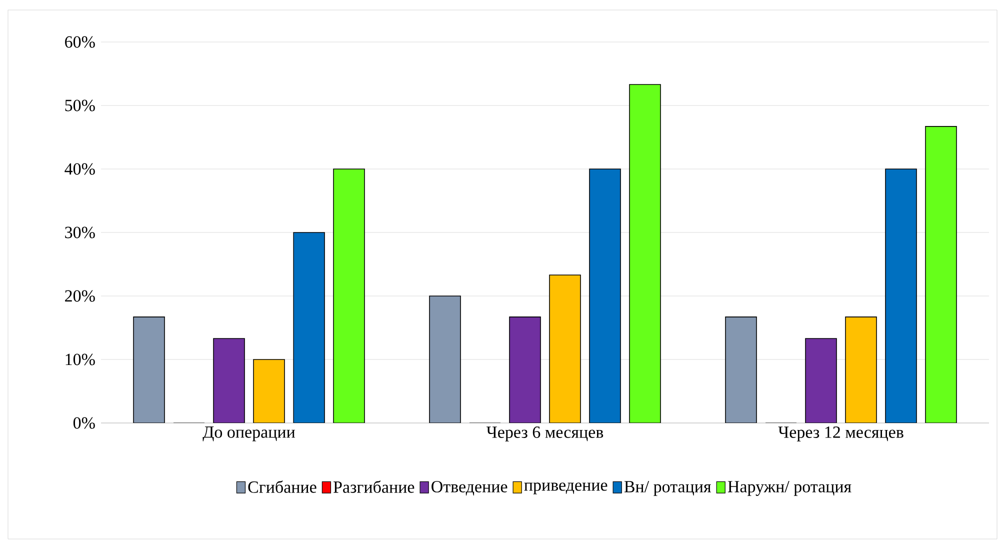  What do you see at coordinates (545, 434) in the screenshot?
I see `x-tick-label: Через 6 месяцев` at bounding box center [545, 434].